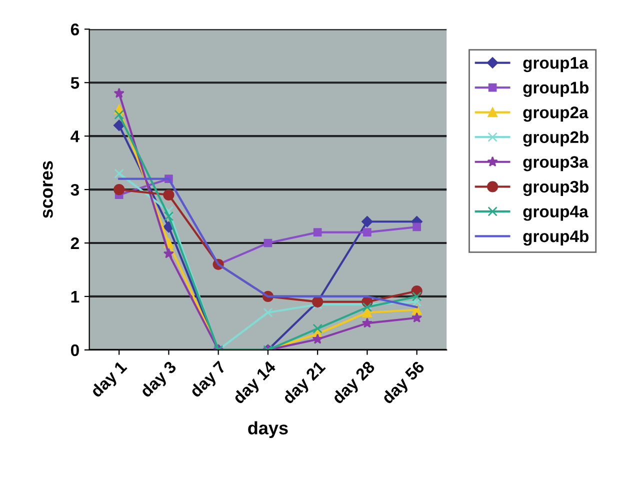 The image size is (638, 486). I want to click on x-tick-label: day 56, so click(404, 383).